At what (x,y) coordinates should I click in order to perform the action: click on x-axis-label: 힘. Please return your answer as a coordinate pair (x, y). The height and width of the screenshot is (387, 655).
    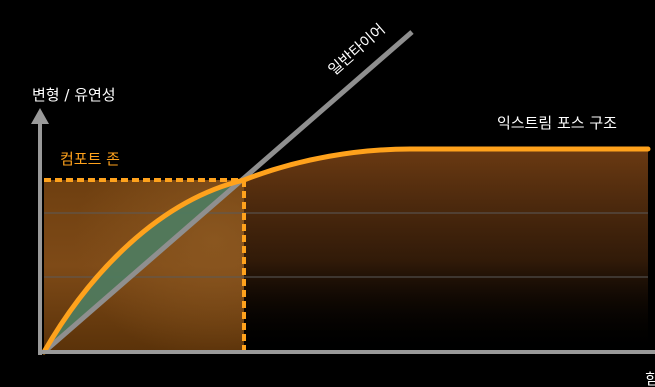
    Looking at the image, I should click on (650, 378).